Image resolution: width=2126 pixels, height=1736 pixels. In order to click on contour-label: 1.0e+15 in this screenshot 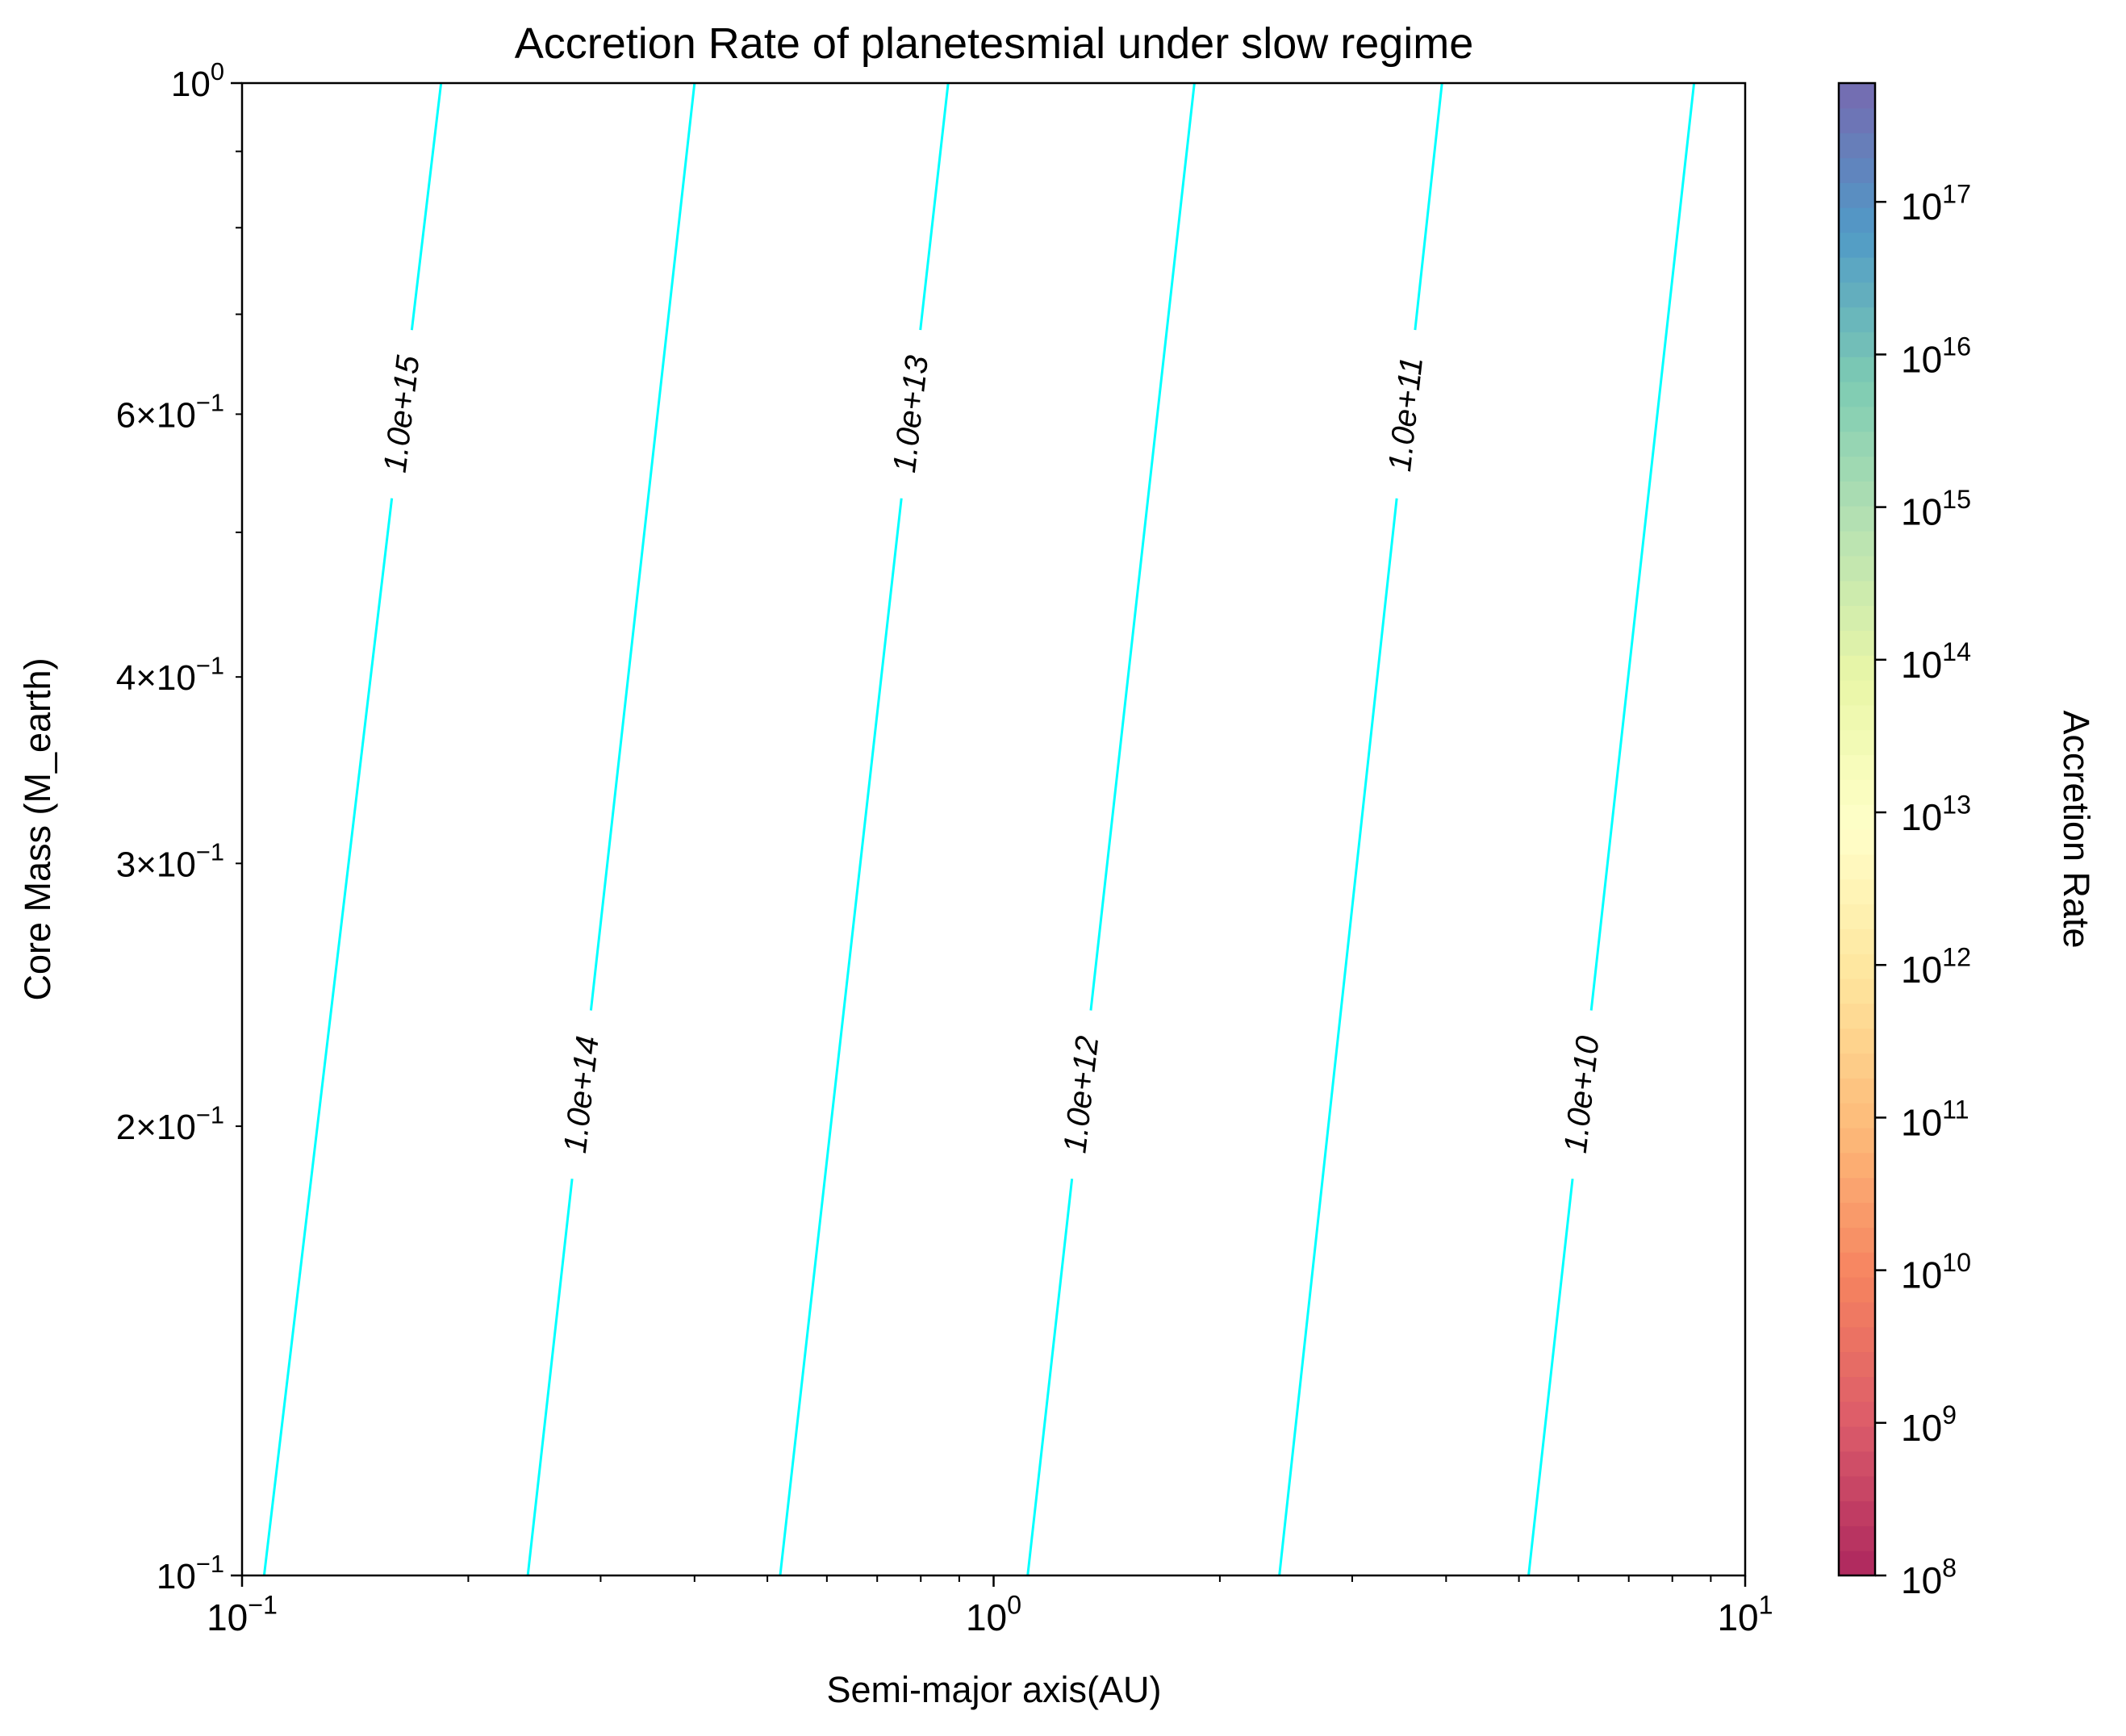, I will do `click(403, 414)`.